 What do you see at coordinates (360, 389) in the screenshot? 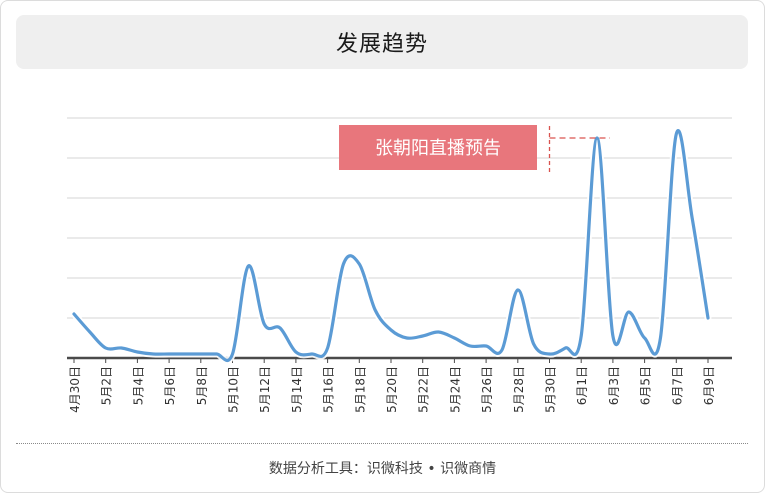
I see `x-tick-label: 5月18日` at bounding box center [360, 389].